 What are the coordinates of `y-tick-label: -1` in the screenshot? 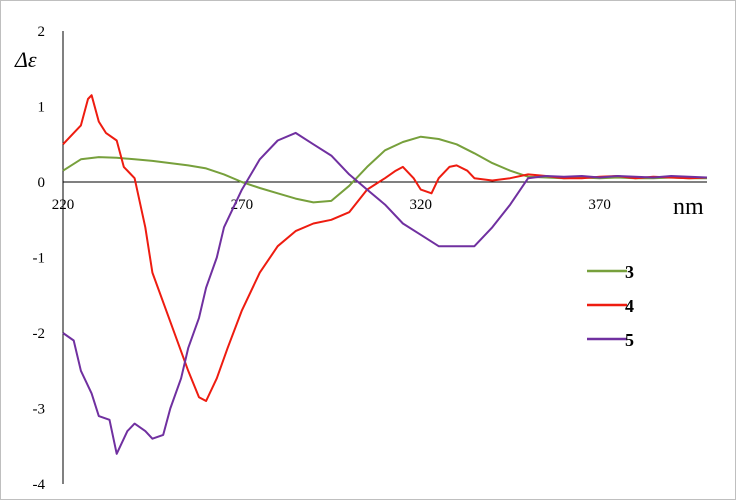 It's located at (39, 259).